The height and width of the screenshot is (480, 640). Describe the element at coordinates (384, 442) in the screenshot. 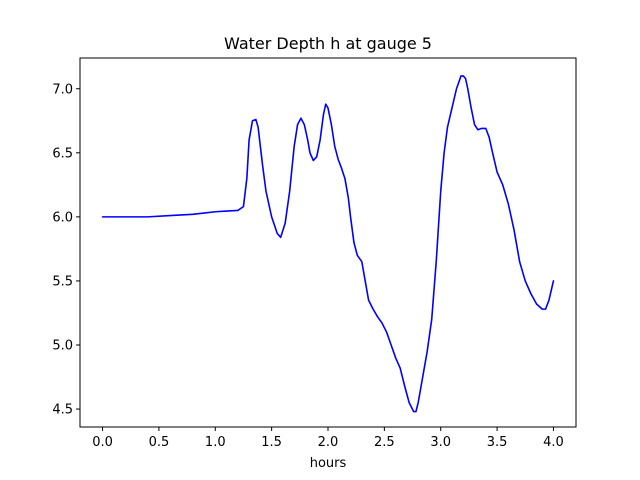

I see `x-tick-label: 2.5` at that location.